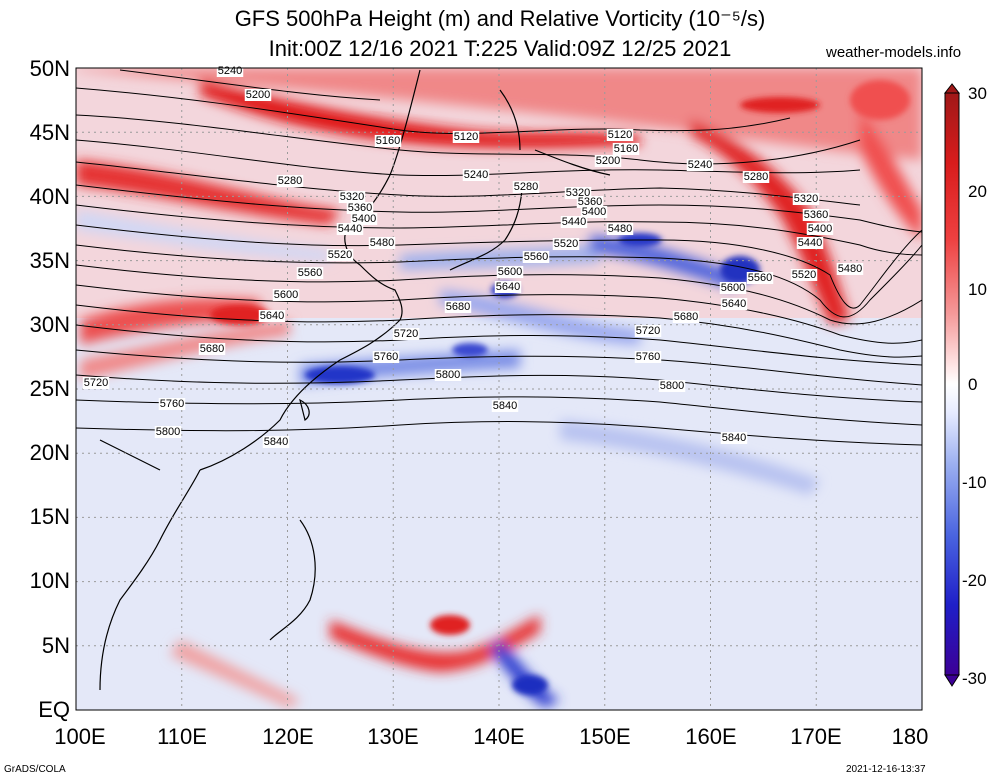  I want to click on contour-label: 5720, so click(96, 383).